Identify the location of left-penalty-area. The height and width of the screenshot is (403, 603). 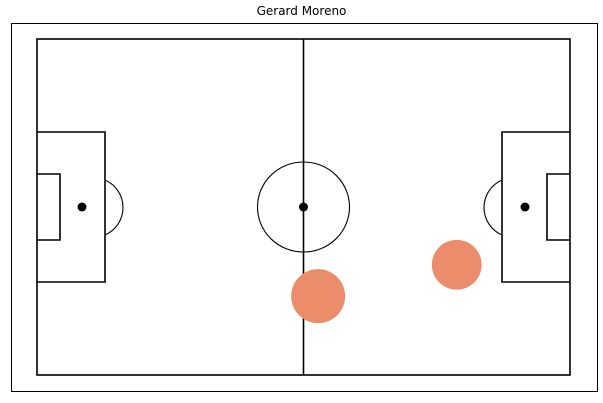
(71, 207).